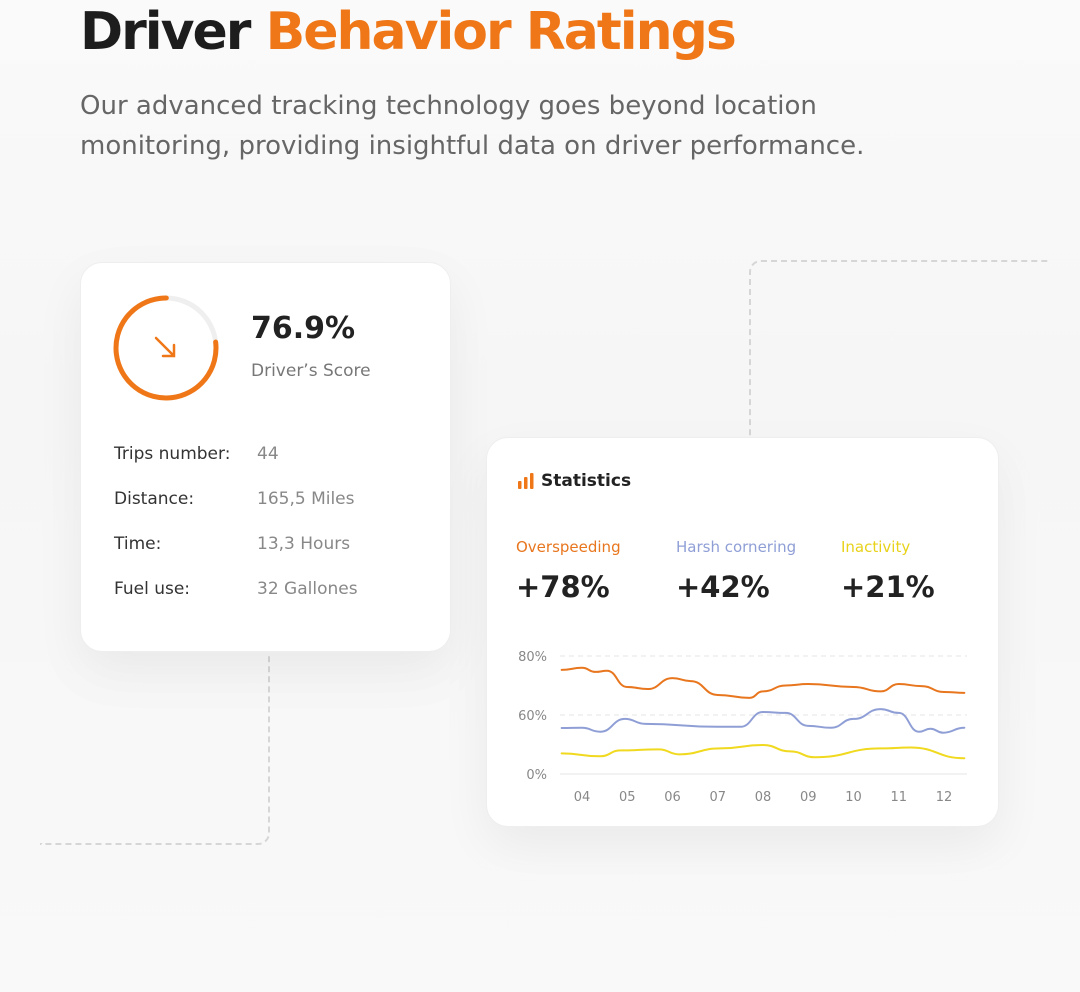 This screenshot has width=1080, height=992. What do you see at coordinates (304, 544) in the screenshot?
I see `row-value: 13,3 Hours` at bounding box center [304, 544].